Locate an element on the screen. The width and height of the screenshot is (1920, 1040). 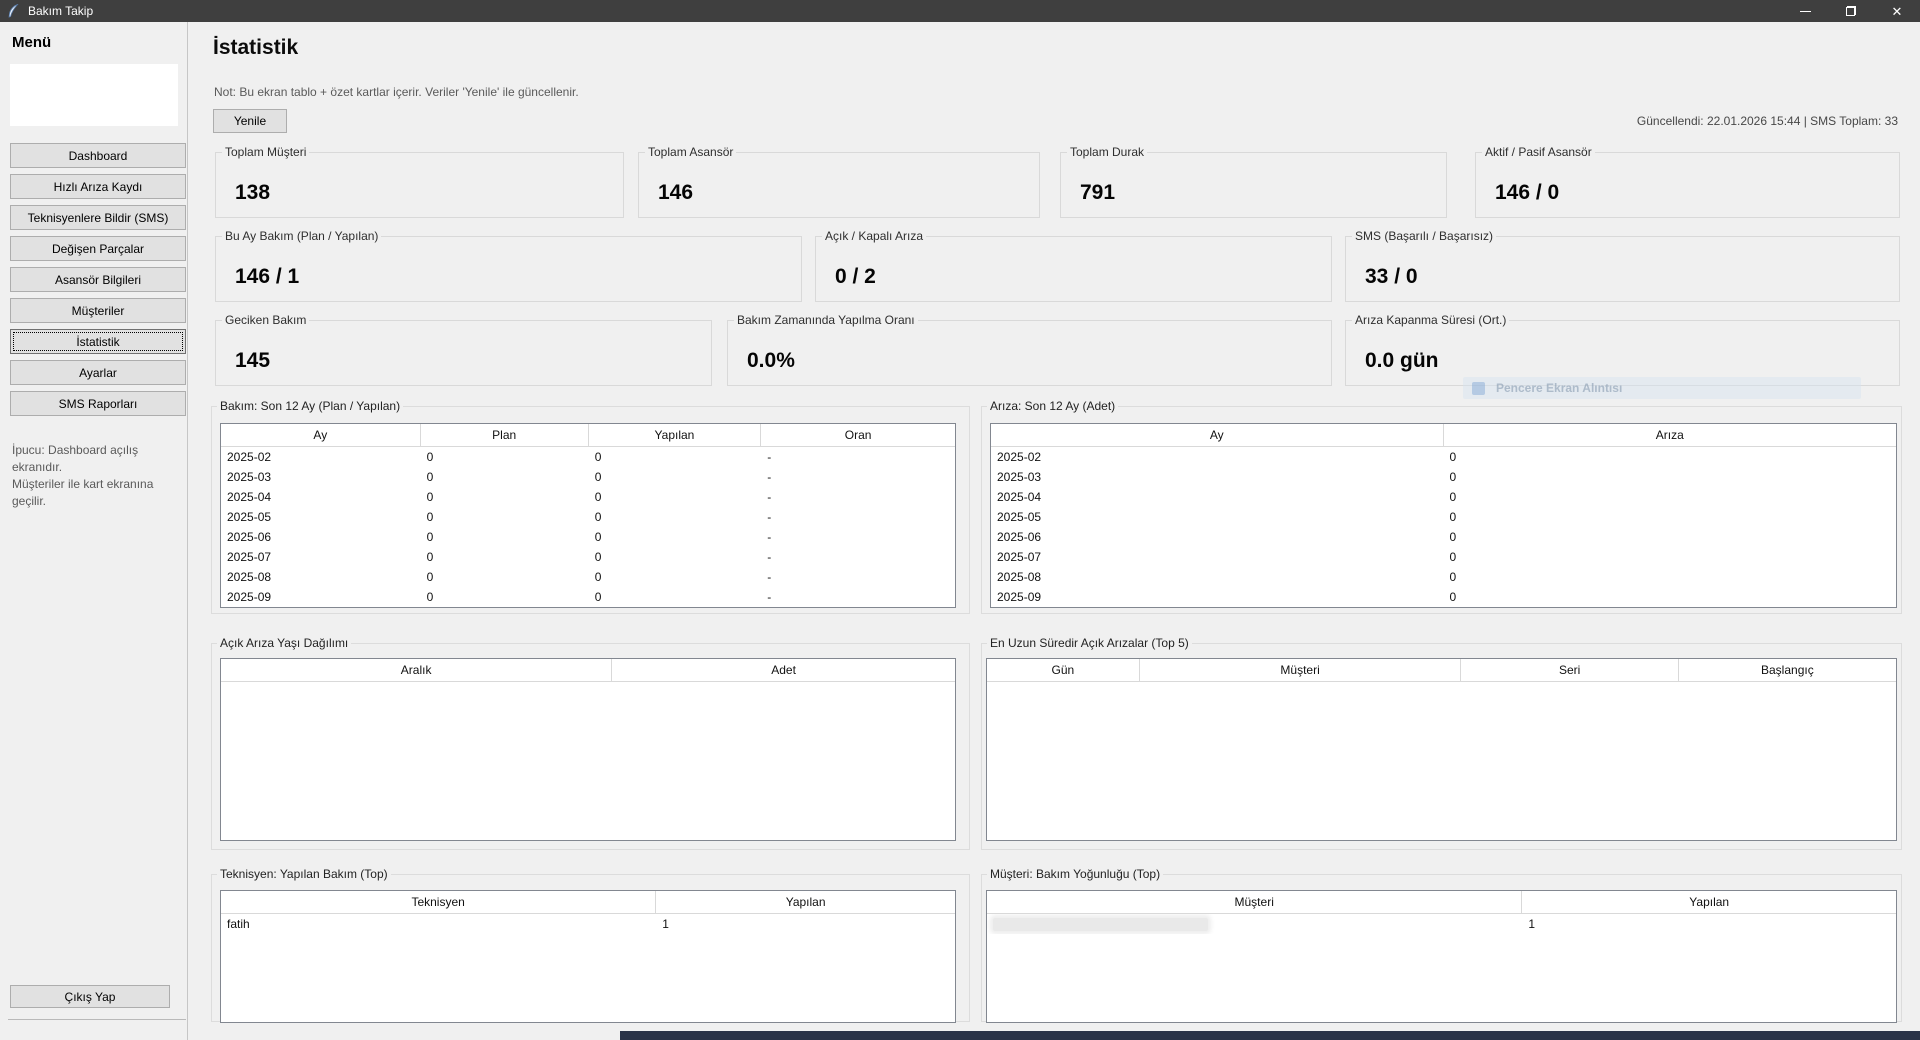
group-ariza-son12: Arıza: Son 12 Ay (Adet) is located at coordinates (1441, 506).